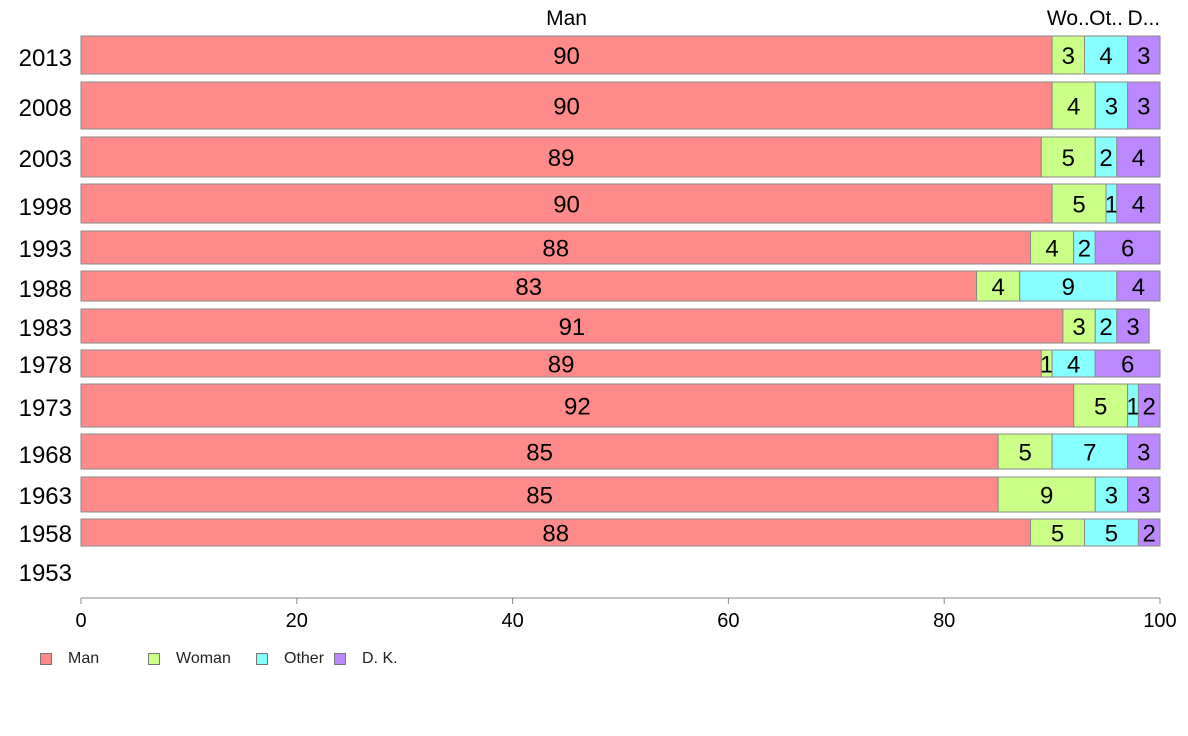  I want to click on year-label: 1988, so click(45, 289).